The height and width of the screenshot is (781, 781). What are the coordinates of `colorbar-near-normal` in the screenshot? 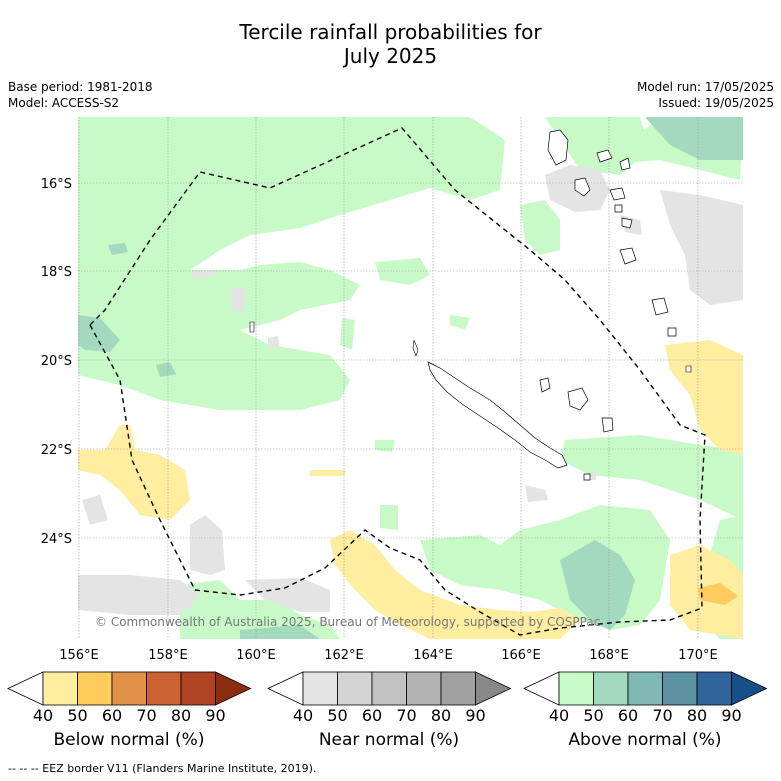 It's located at (389, 688).